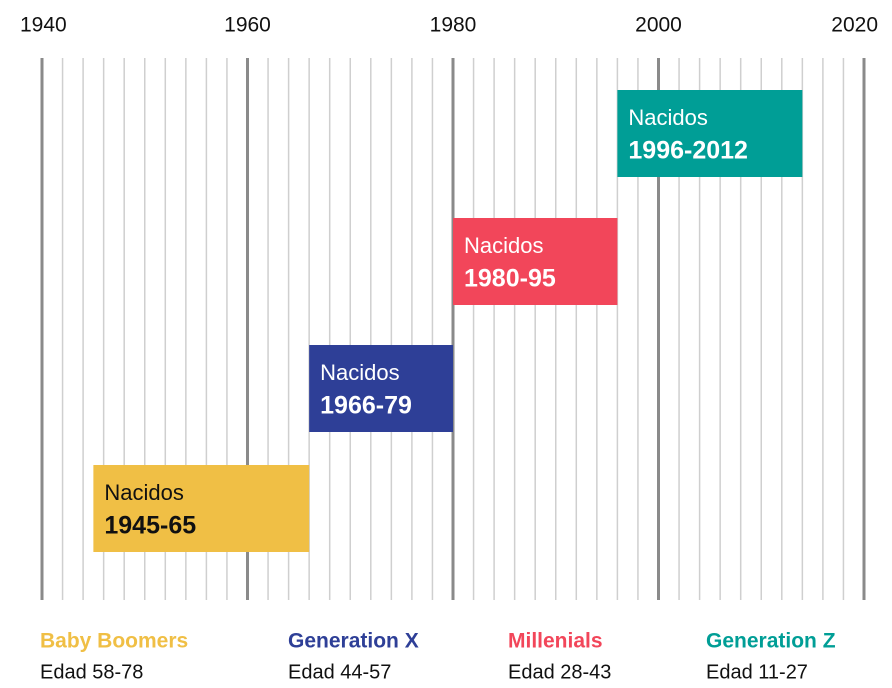 This screenshot has width=892, height=688. Describe the element at coordinates (510, 279) in the screenshot. I see `range-label: 1980-95` at that location.